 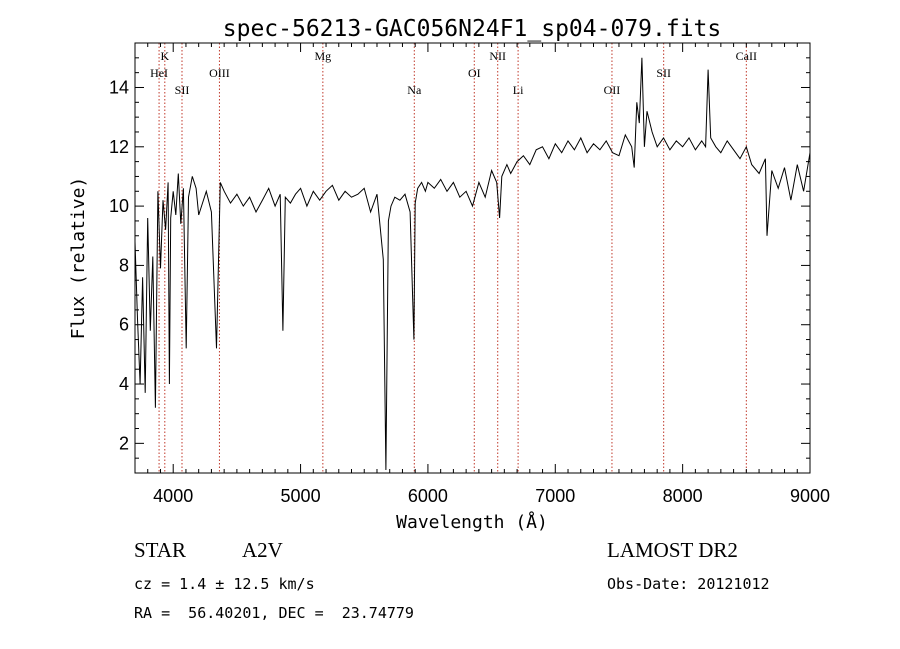 I want to click on cz-value: cz = 1.4 ± 12.5 km/s, so click(x=224, y=584).